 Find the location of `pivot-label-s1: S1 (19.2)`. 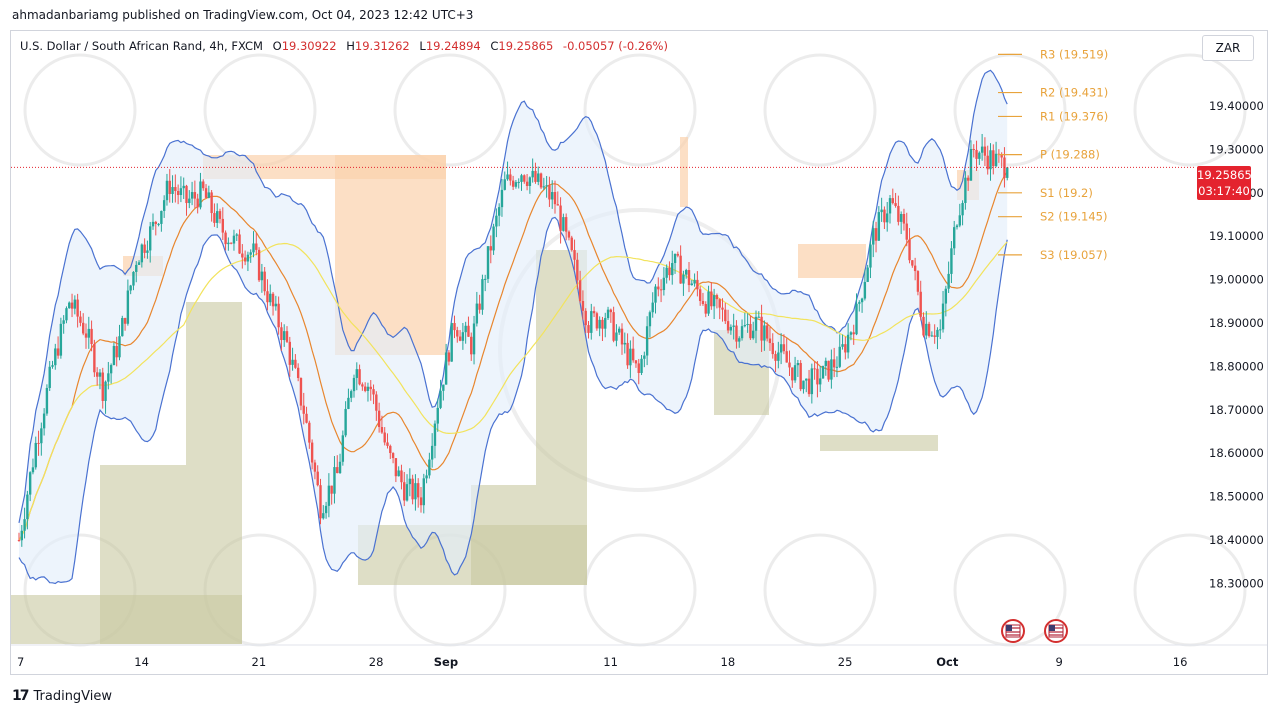

pivot-label-s1: S1 (19.2) is located at coordinates (1066, 193).